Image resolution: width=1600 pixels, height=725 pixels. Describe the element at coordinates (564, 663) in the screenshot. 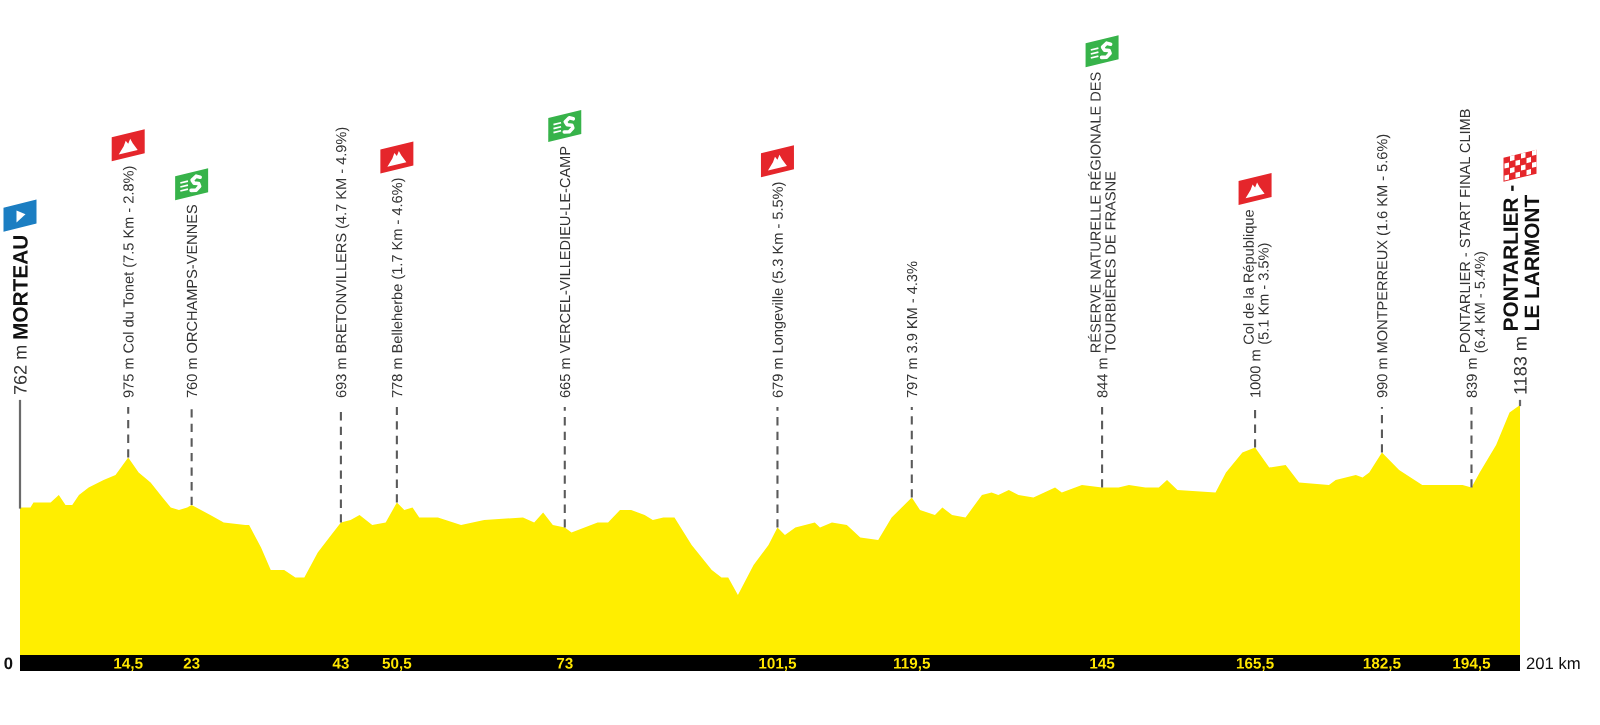

I see `x-tick-label: 73` at that location.